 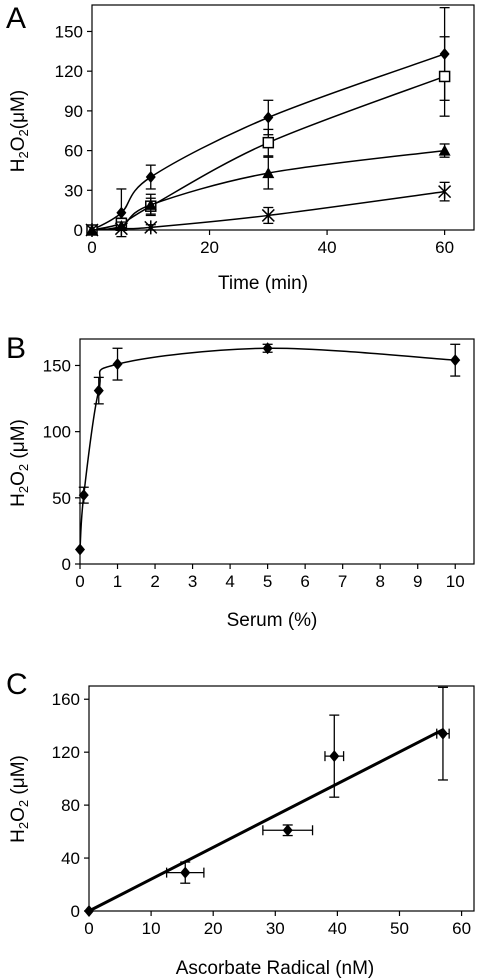 What do you see at coordinates (19, 131) in the screenshot?
I see `panel-a-ylabel: H2O2(μM)` at bounding box center [19, 131].